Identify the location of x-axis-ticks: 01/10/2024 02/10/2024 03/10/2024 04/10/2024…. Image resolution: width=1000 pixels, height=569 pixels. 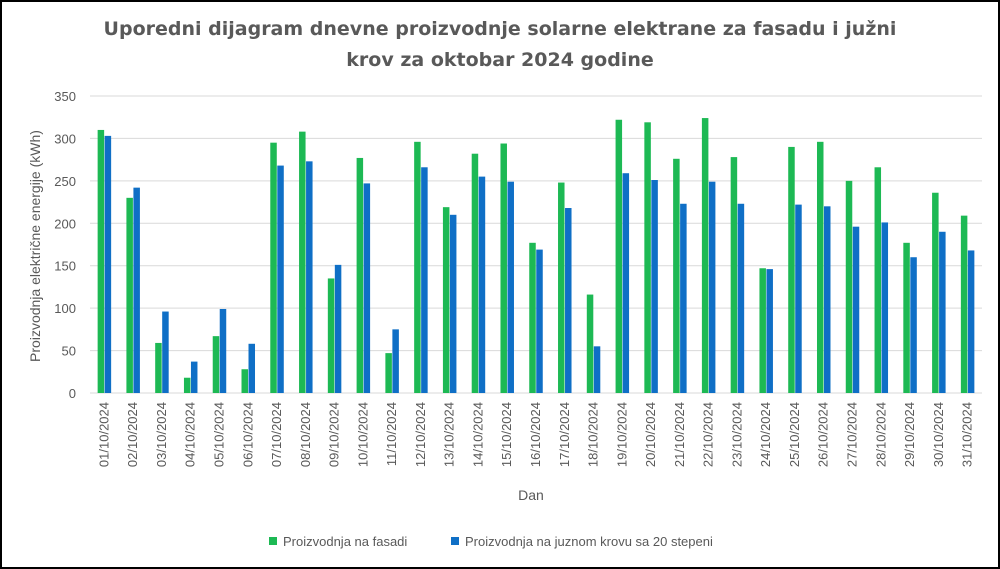
(535, 434).